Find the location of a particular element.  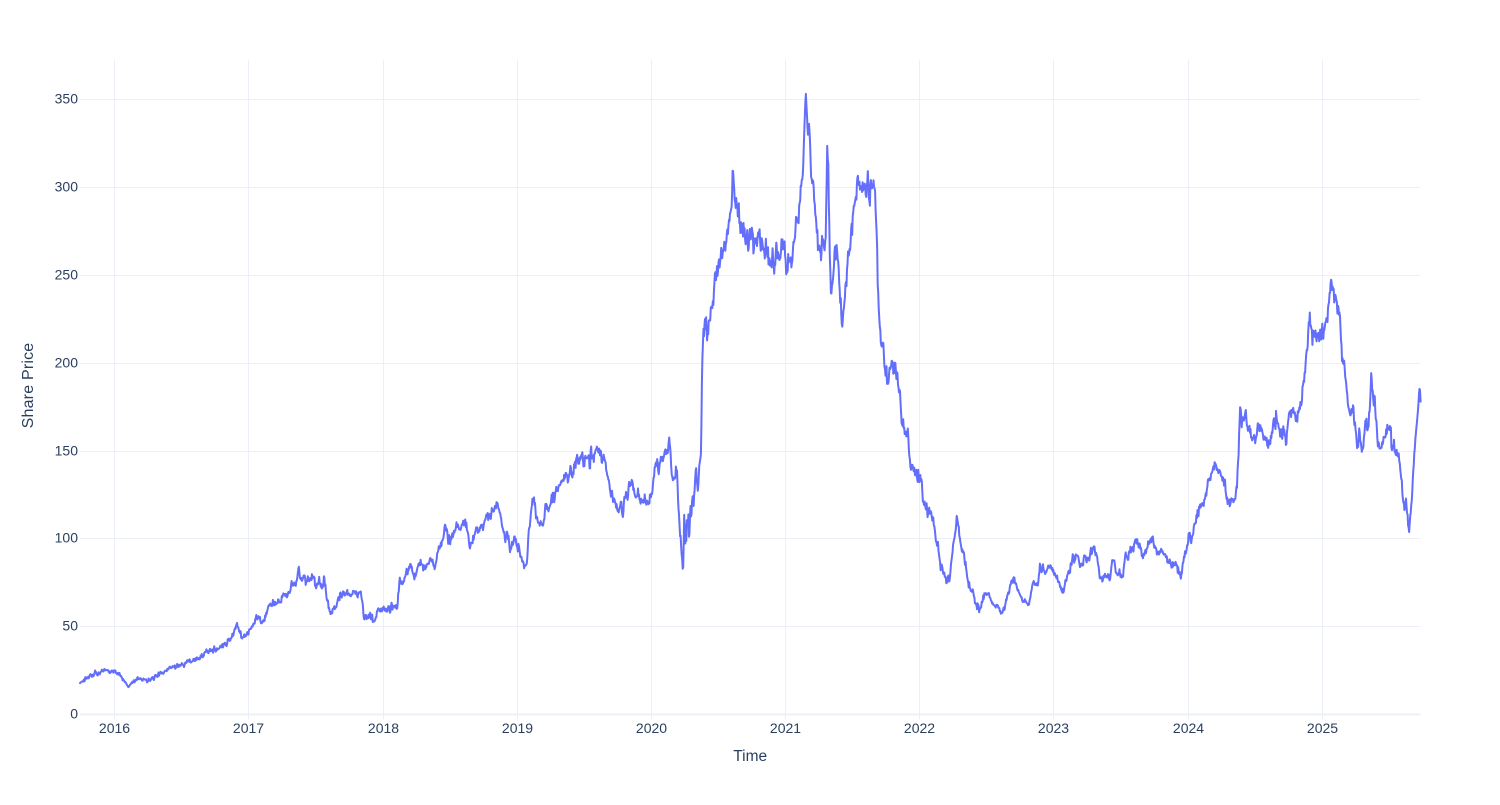

svg-text: 2025 is located at coordinates (1322, 728).